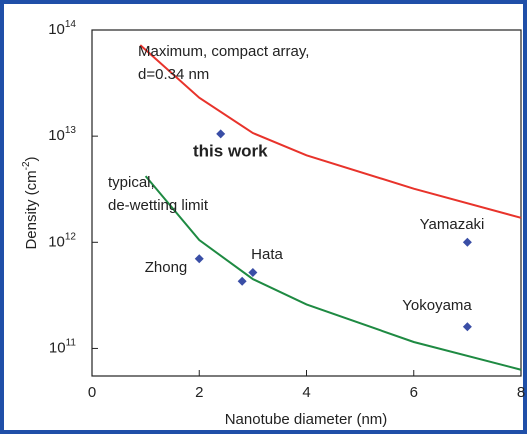 The height and width of the screenshot is (434, 527). Describe the element at coordinates (223, 51) in the screenshot. I see `series-label: Maximum, compact array,` at that location.